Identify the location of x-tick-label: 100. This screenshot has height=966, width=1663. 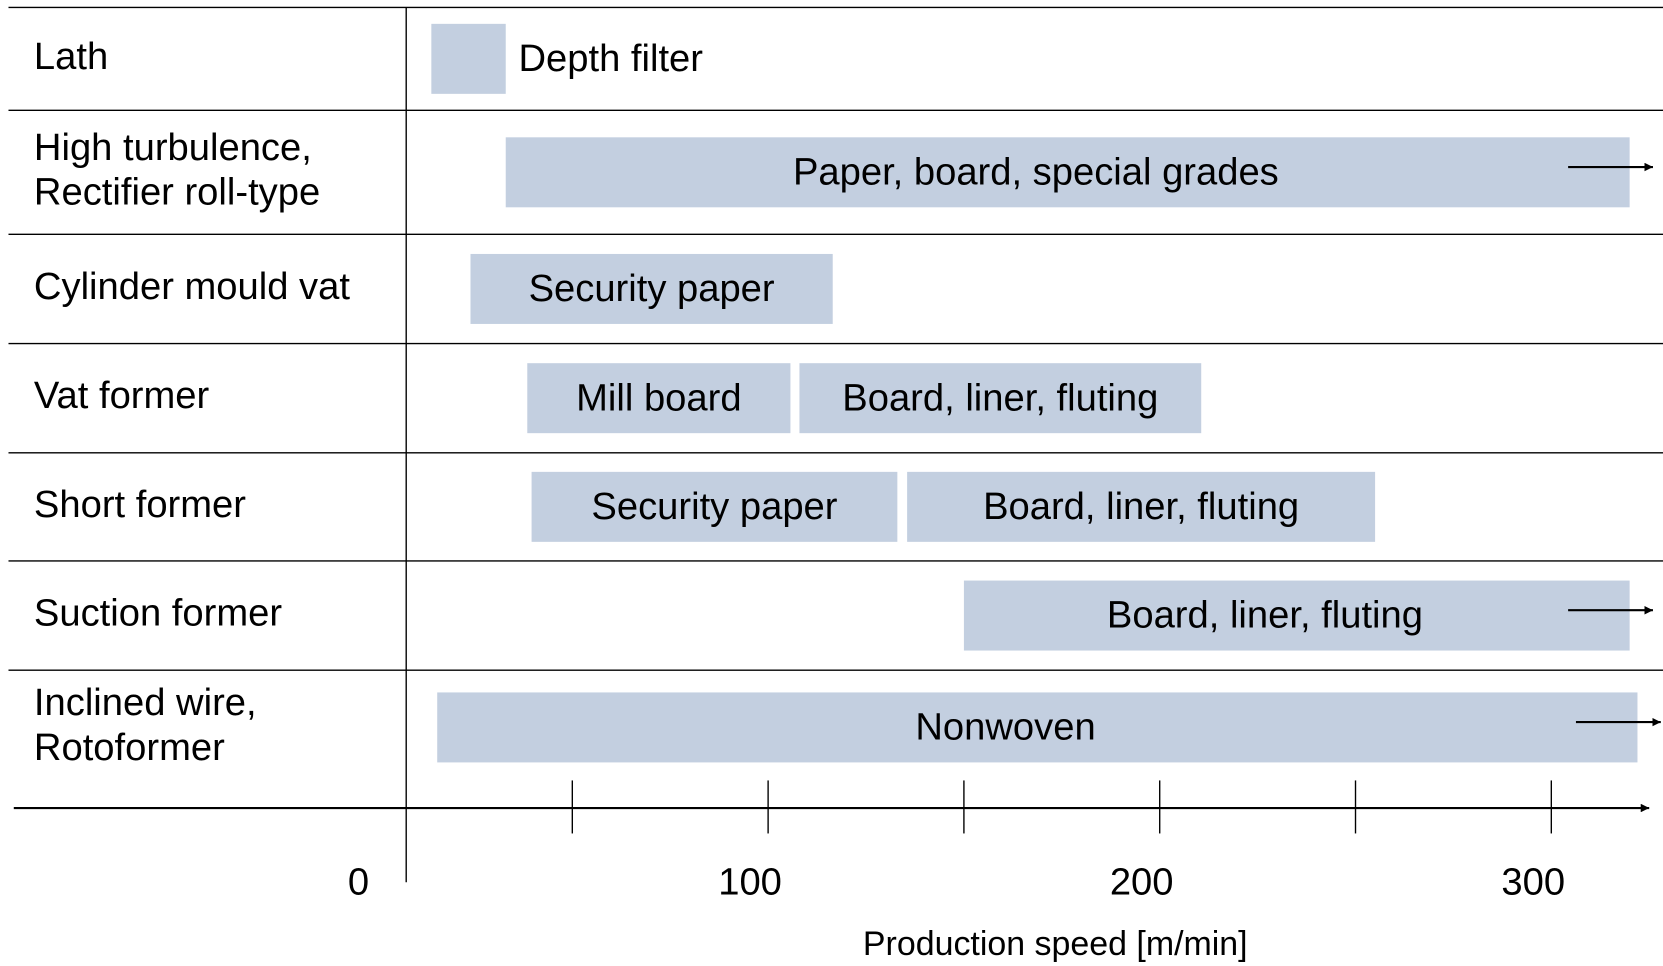
(750, 881).